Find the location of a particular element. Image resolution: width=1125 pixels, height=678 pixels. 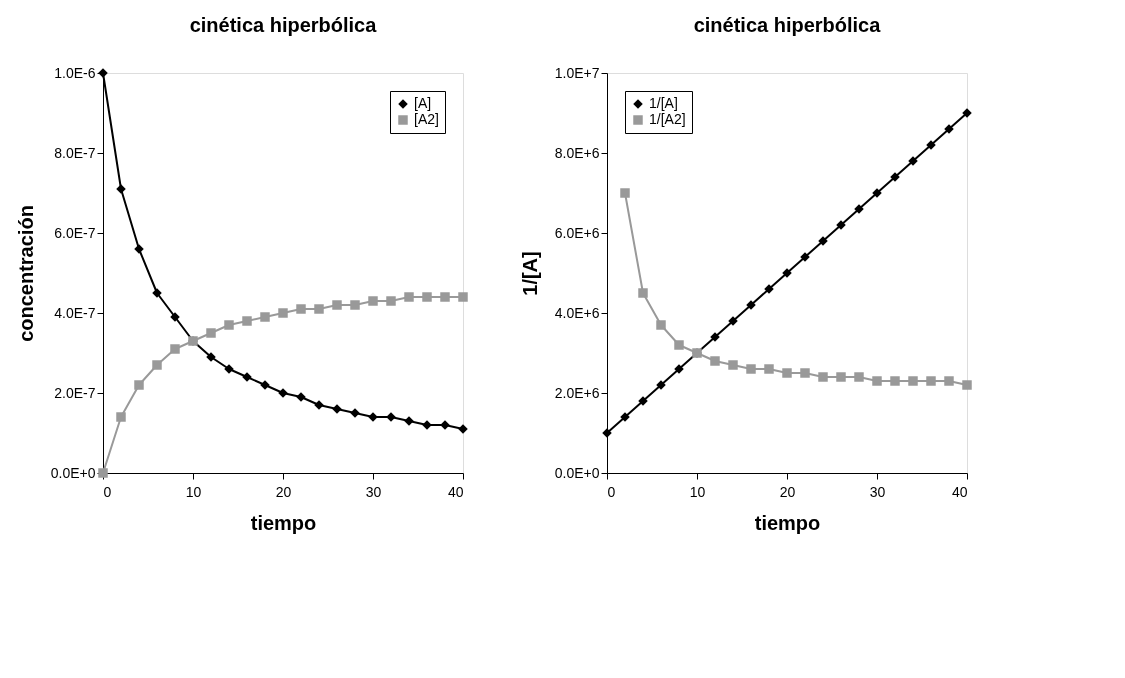

y-tick-label: 6.0E-7 is located at coordinates (75, 232).